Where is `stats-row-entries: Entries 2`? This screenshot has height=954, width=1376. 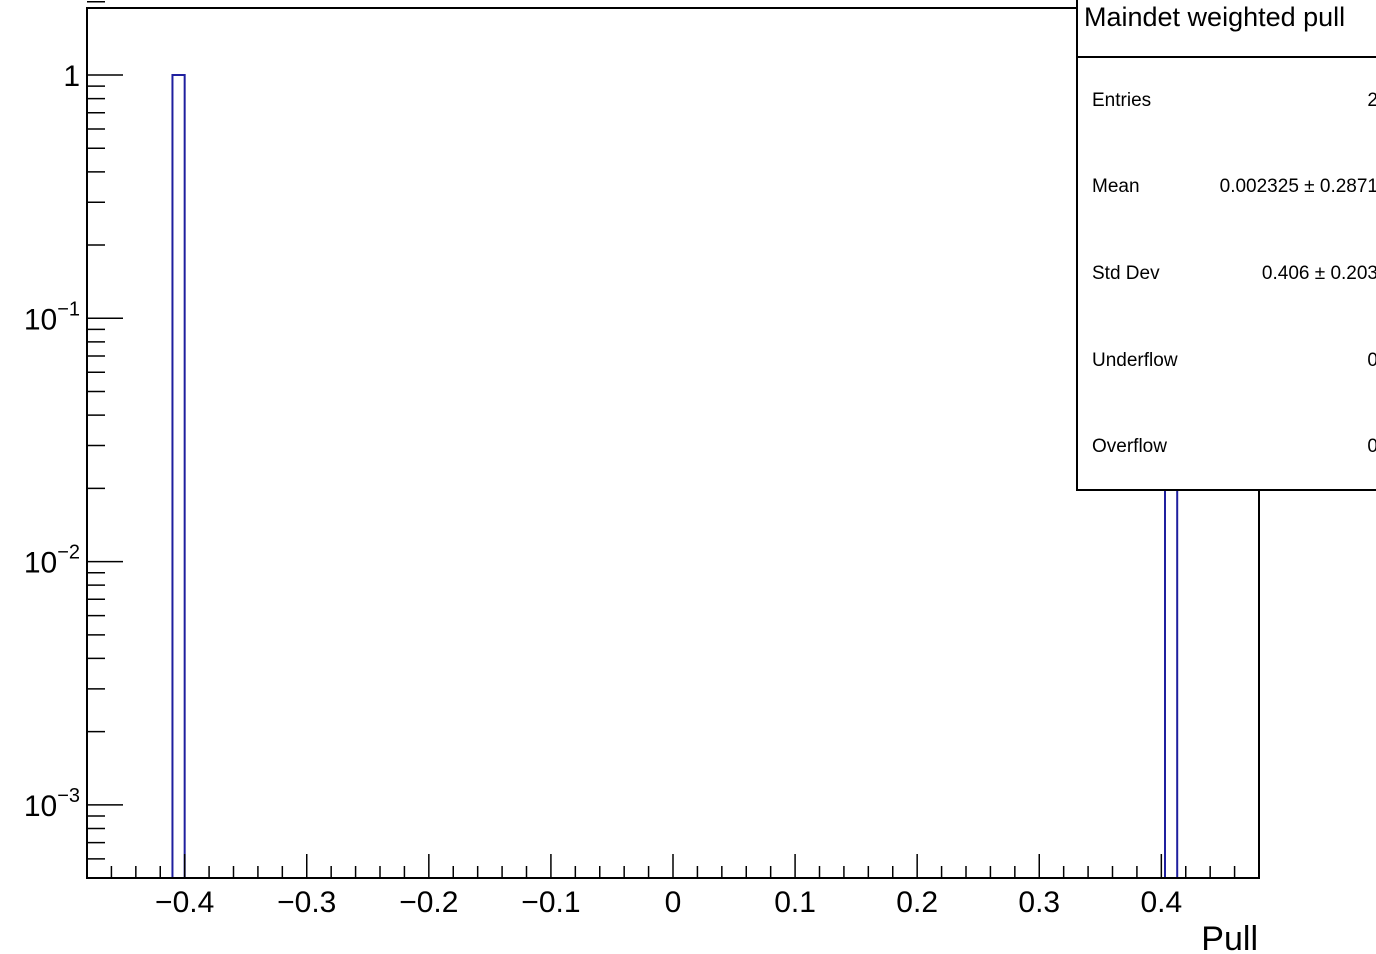 stats-row-entries: Entries 2 is located at coordinates (1227, 105).